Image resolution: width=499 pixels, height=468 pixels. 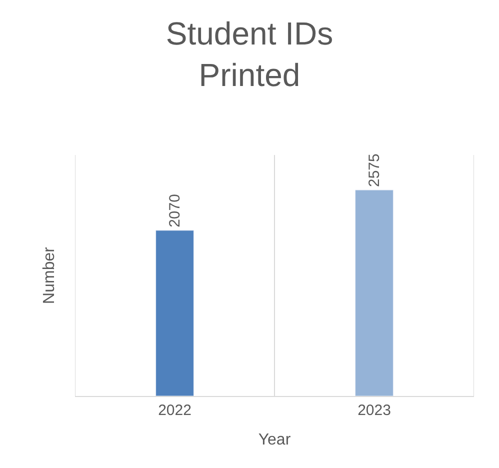 What do you see at coordinates (374, 171) in the screenshot?
I see `data-label: 2575` at bounding box center [374, 171].